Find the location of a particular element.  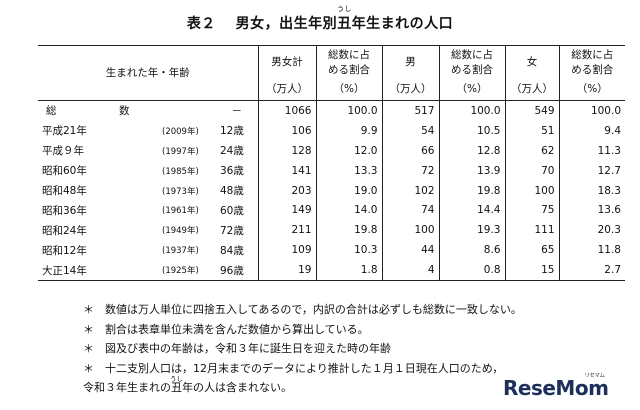

row-female-pct: 13.6 is located at coordinates (591, 210).